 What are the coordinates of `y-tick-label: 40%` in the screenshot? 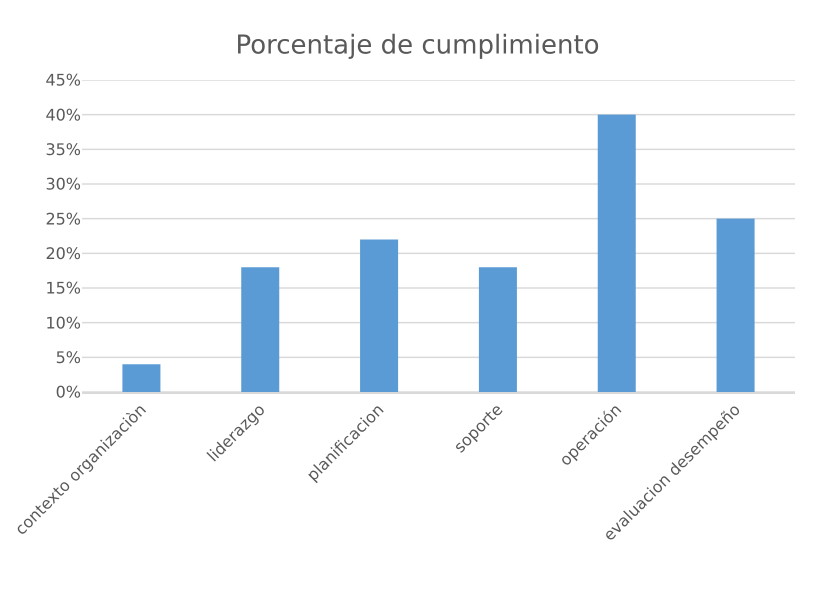 It's located at (63, 114).